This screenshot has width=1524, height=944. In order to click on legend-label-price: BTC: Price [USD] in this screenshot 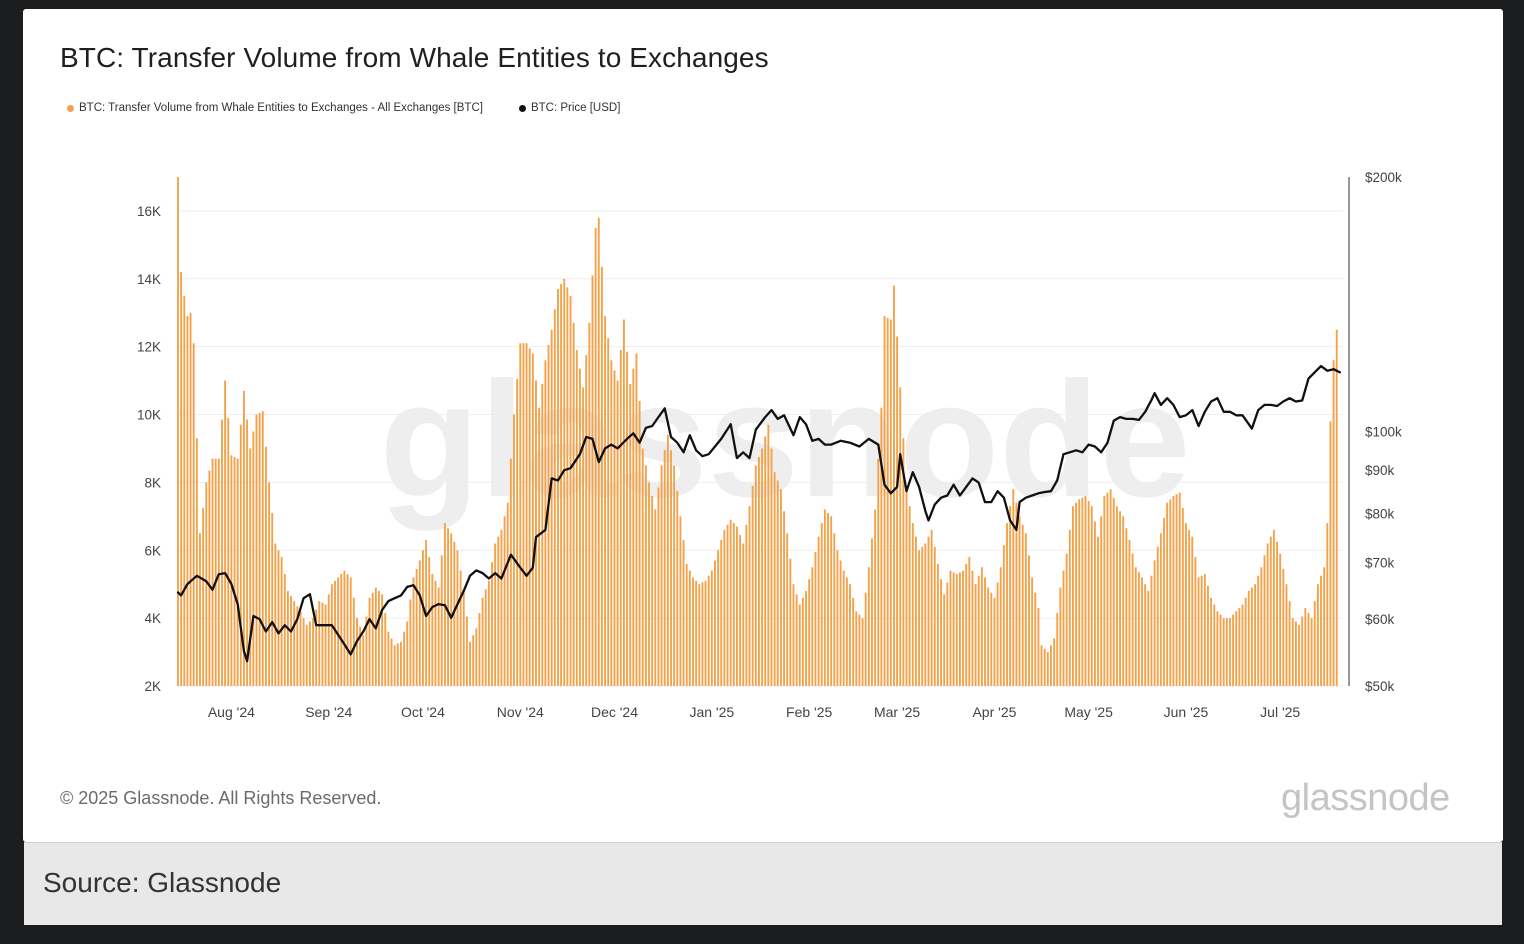, I will do `click(575, 108)`.